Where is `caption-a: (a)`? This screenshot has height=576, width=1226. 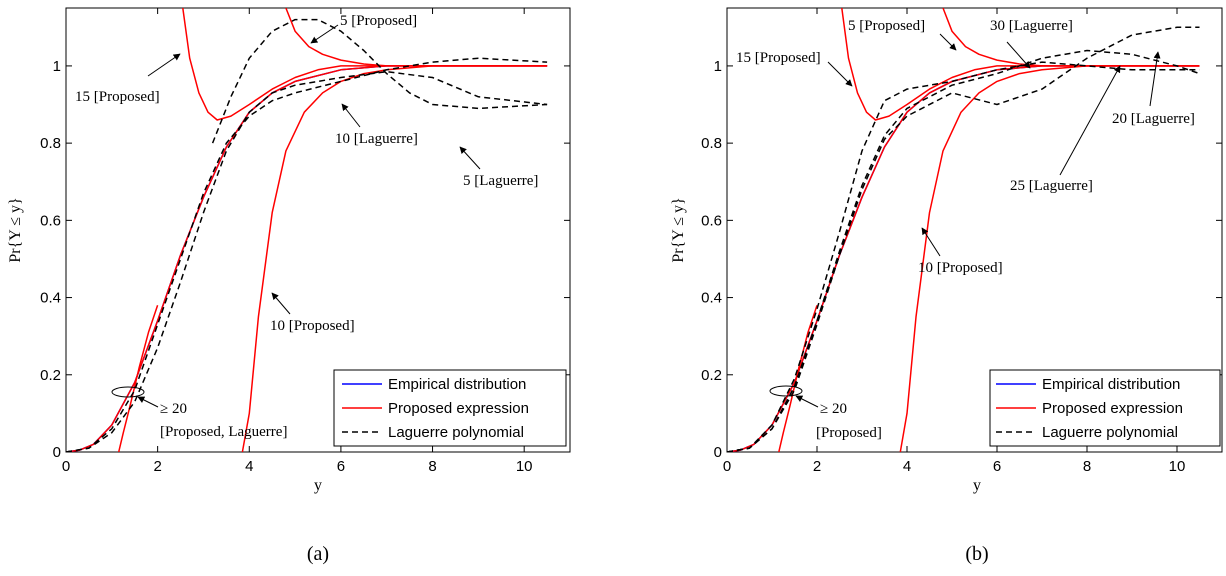
caption-a: (a) is located at coordinates (318, 554).